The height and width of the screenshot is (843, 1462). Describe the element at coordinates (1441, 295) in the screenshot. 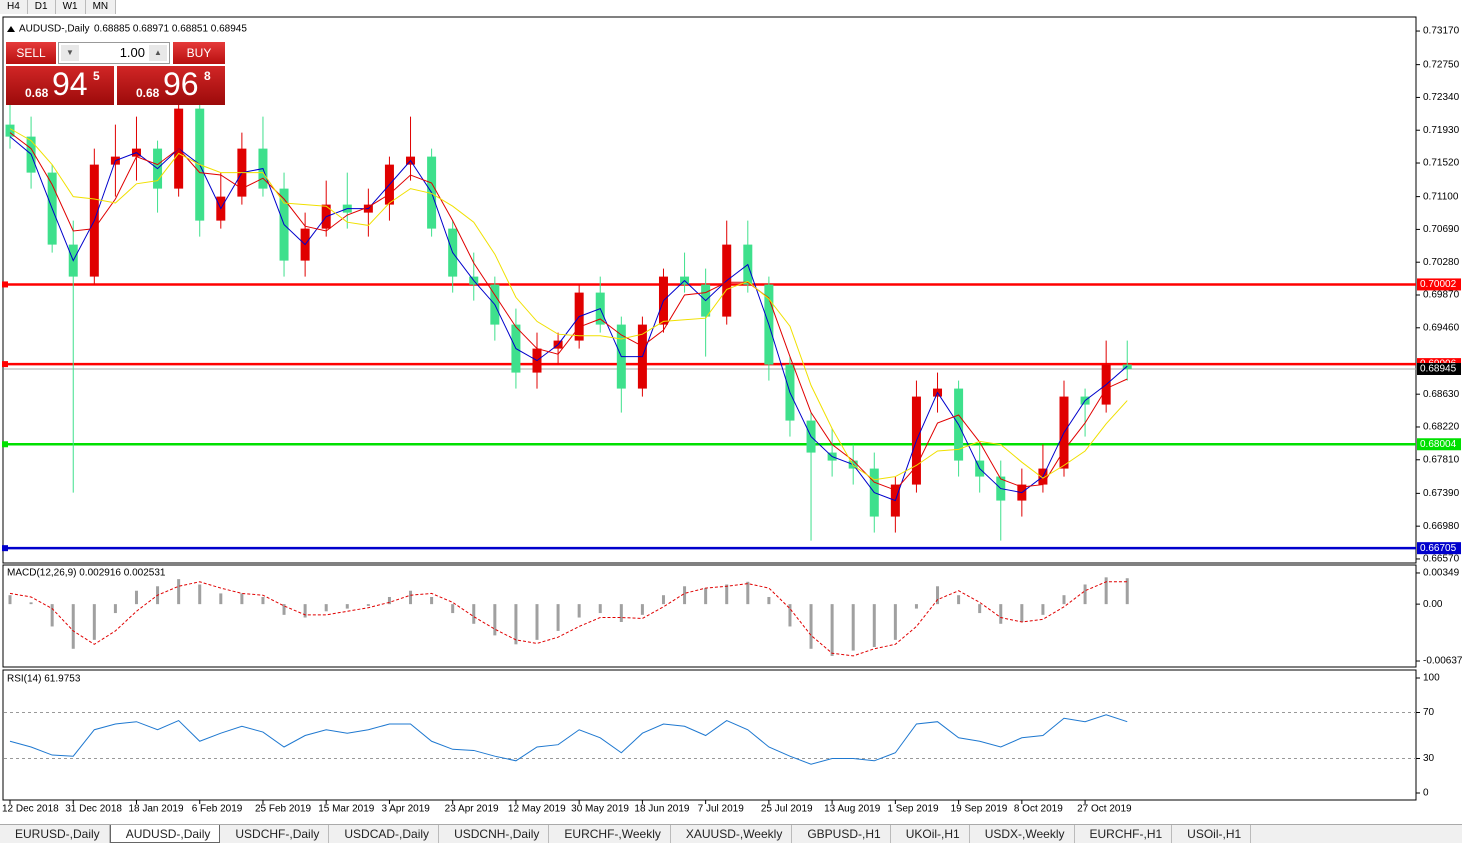

I see `y-tick-label: 0.69870` at that location.